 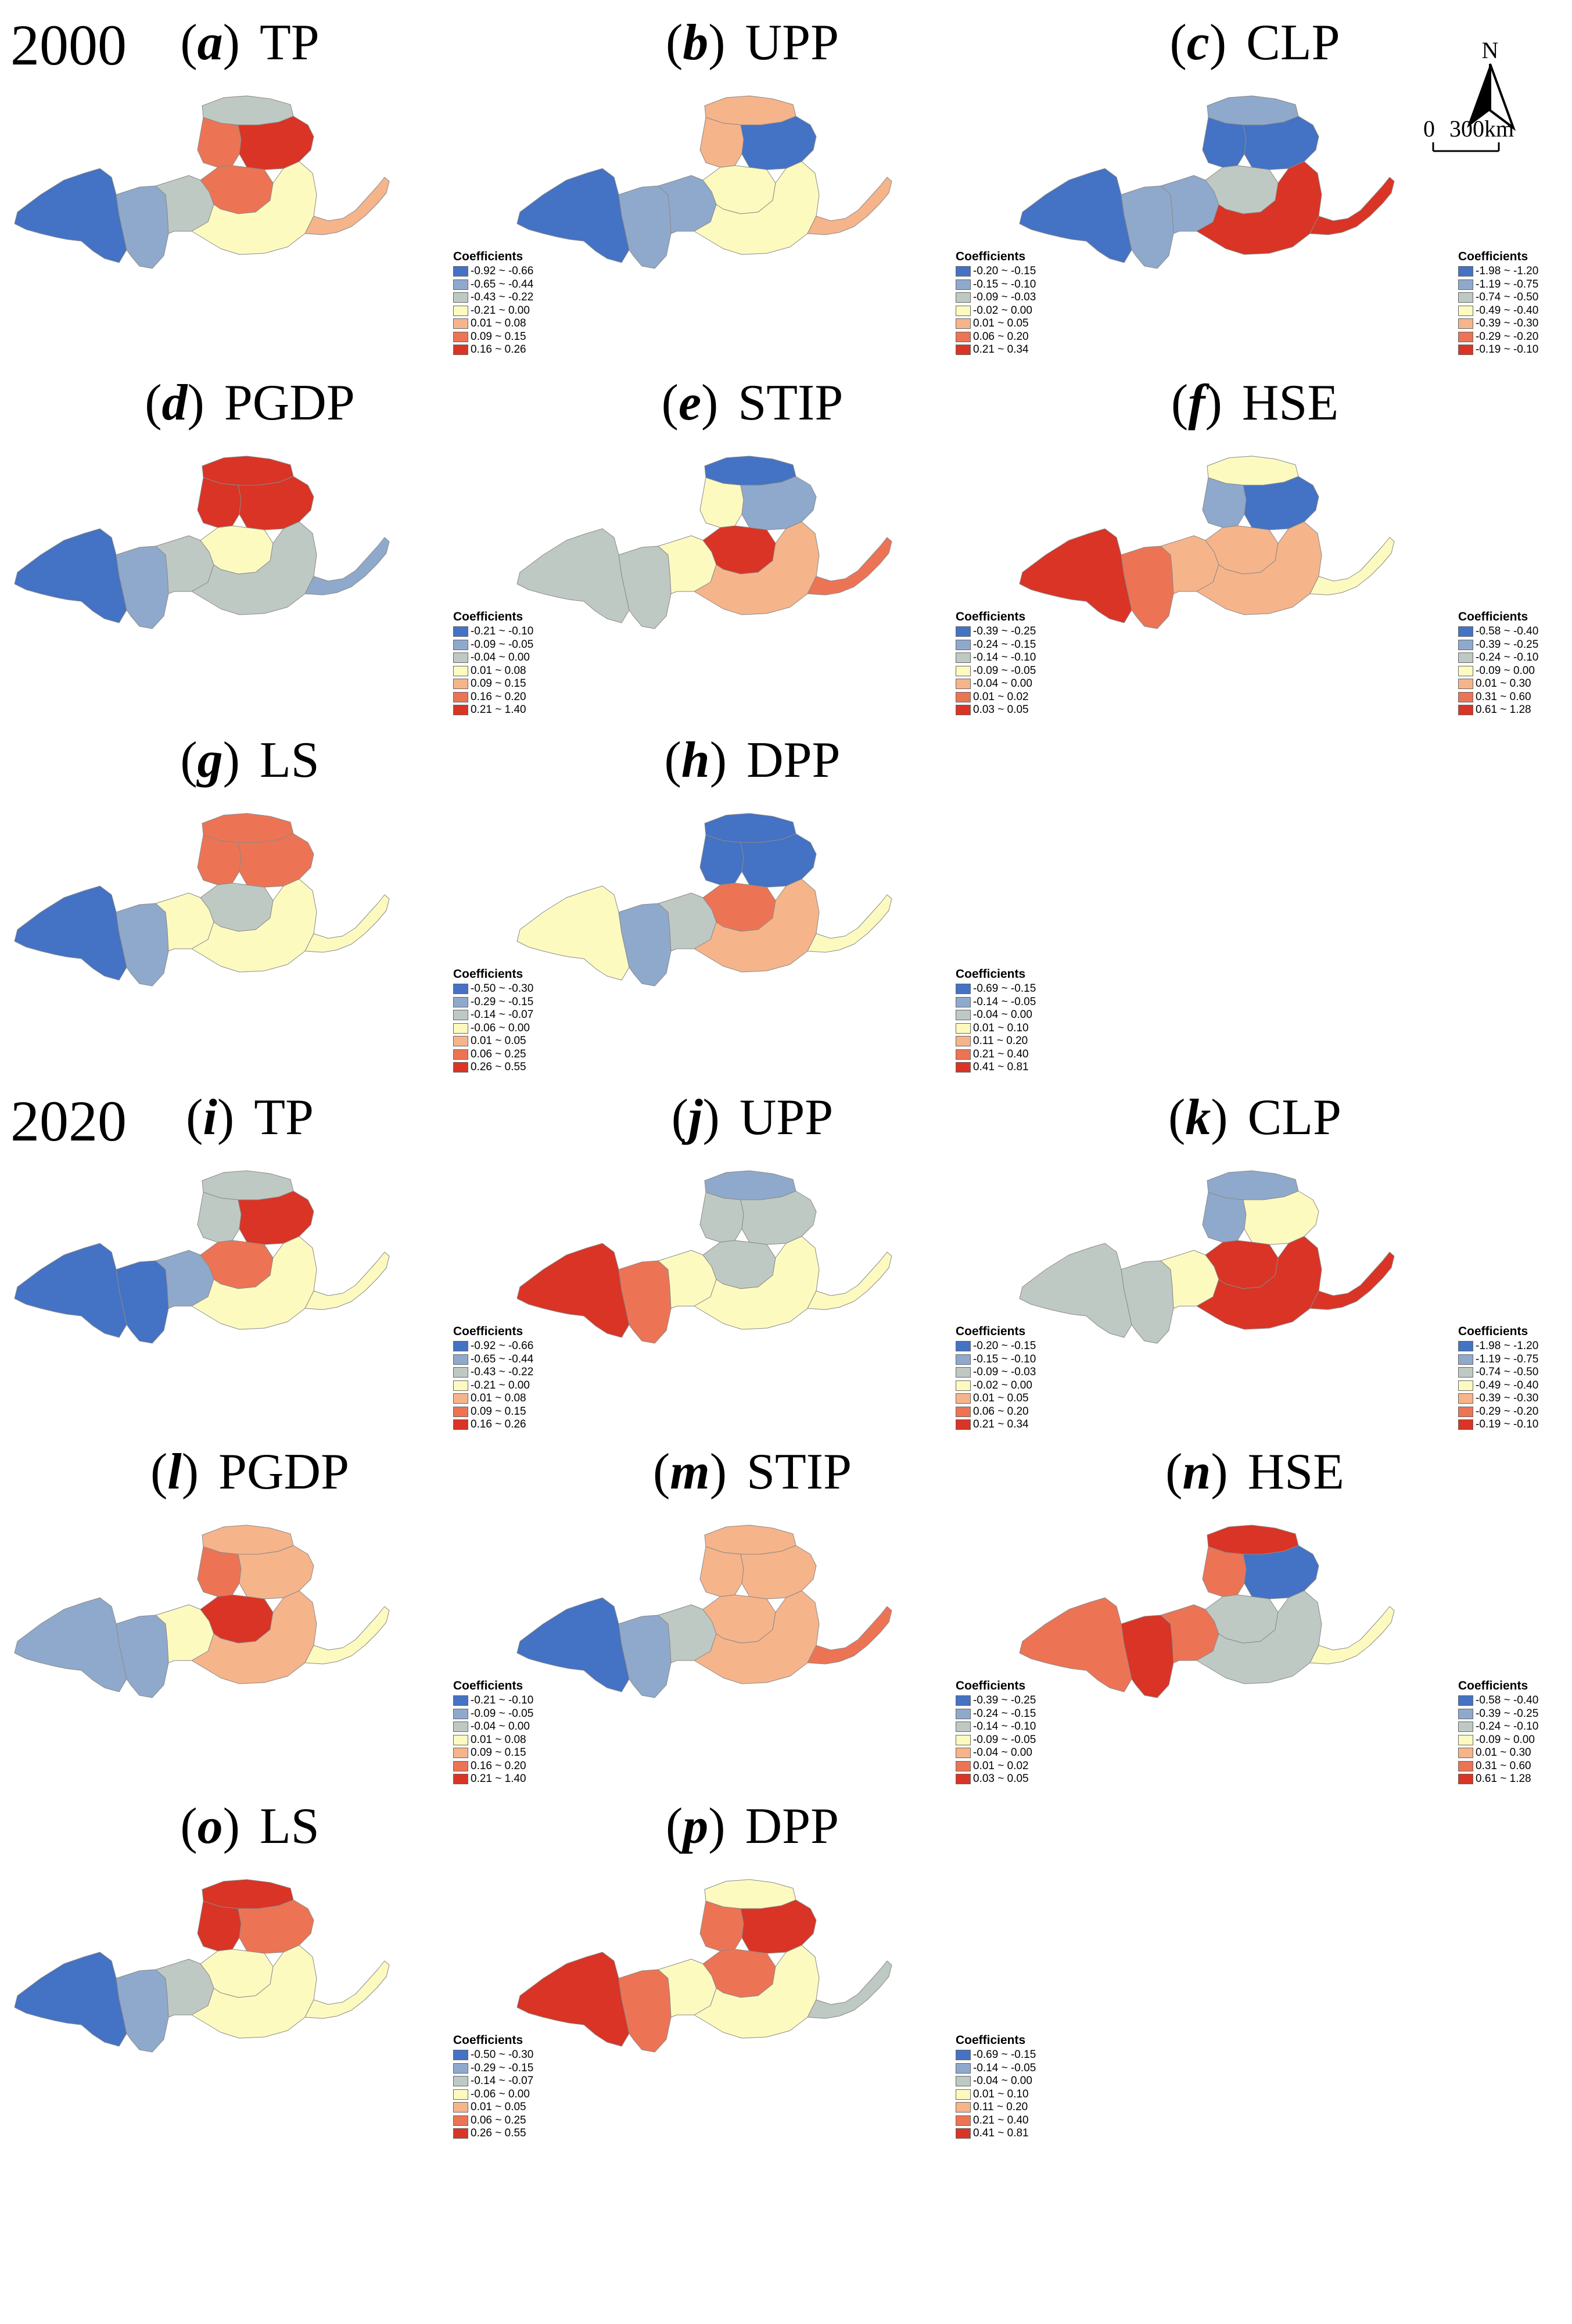 I want to click on panel-letter: h, so click(x=696, y=760).